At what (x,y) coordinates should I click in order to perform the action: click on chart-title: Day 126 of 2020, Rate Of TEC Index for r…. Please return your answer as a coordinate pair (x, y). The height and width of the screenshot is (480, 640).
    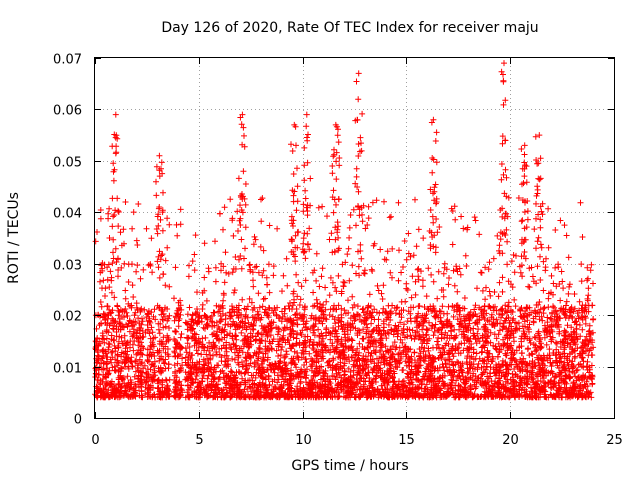
    Looking at the image, I should click on (349, 28).